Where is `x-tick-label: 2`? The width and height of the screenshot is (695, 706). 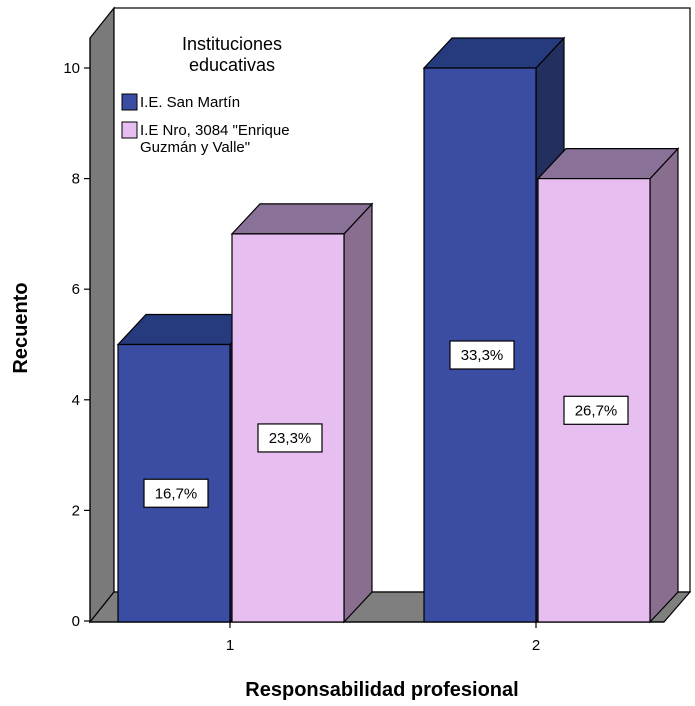 x-tick-label: 2 is located at coordinates (536, 645).